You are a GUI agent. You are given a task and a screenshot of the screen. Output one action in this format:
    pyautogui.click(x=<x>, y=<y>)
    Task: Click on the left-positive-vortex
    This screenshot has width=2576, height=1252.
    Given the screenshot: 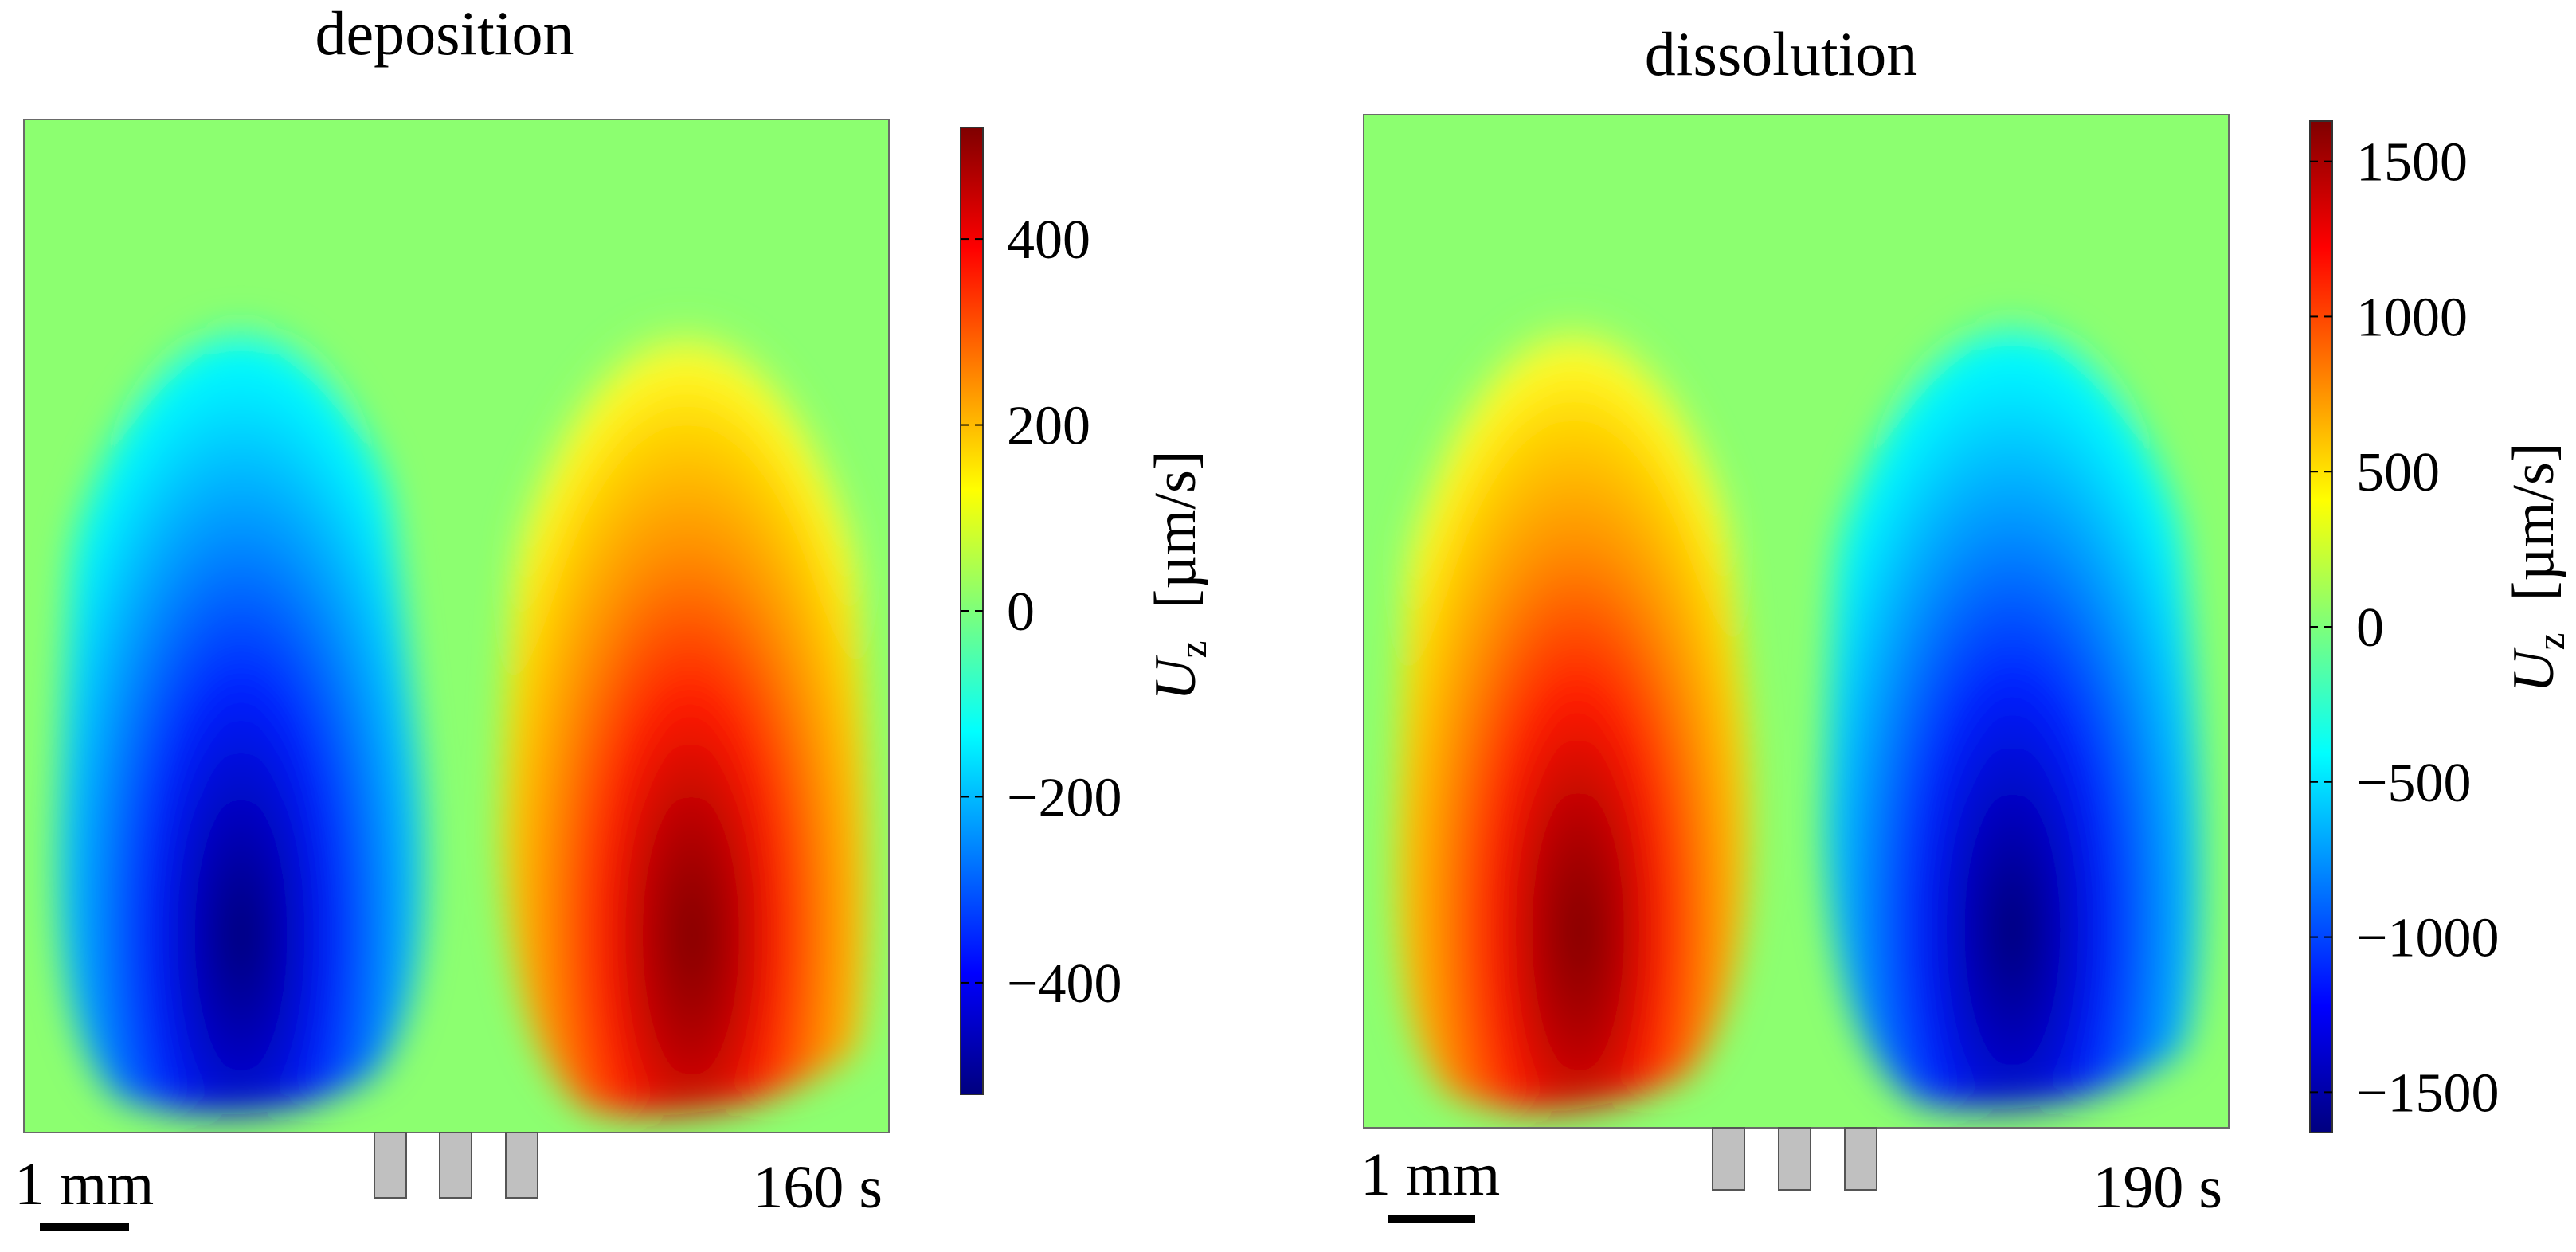 What is the action you would take?
    pyautogui.click(x=686, y=617)
    